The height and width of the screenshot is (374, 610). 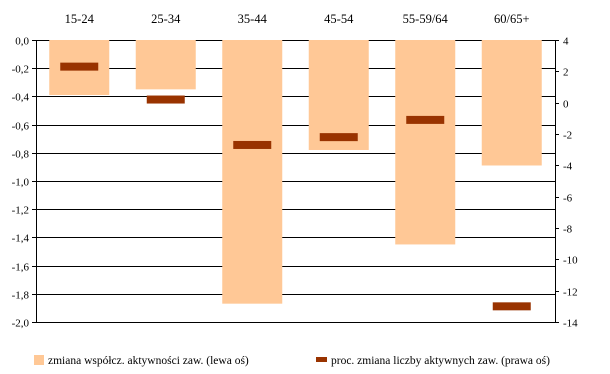 I want to click on category-label: 25-34, so click(x=166, y=19).